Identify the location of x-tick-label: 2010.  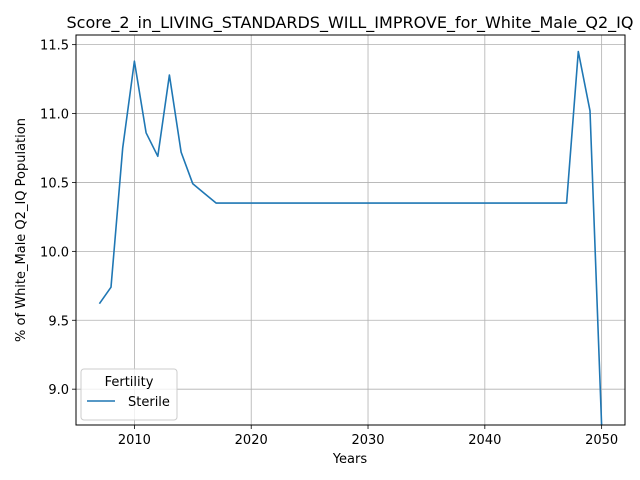
(134, 440).